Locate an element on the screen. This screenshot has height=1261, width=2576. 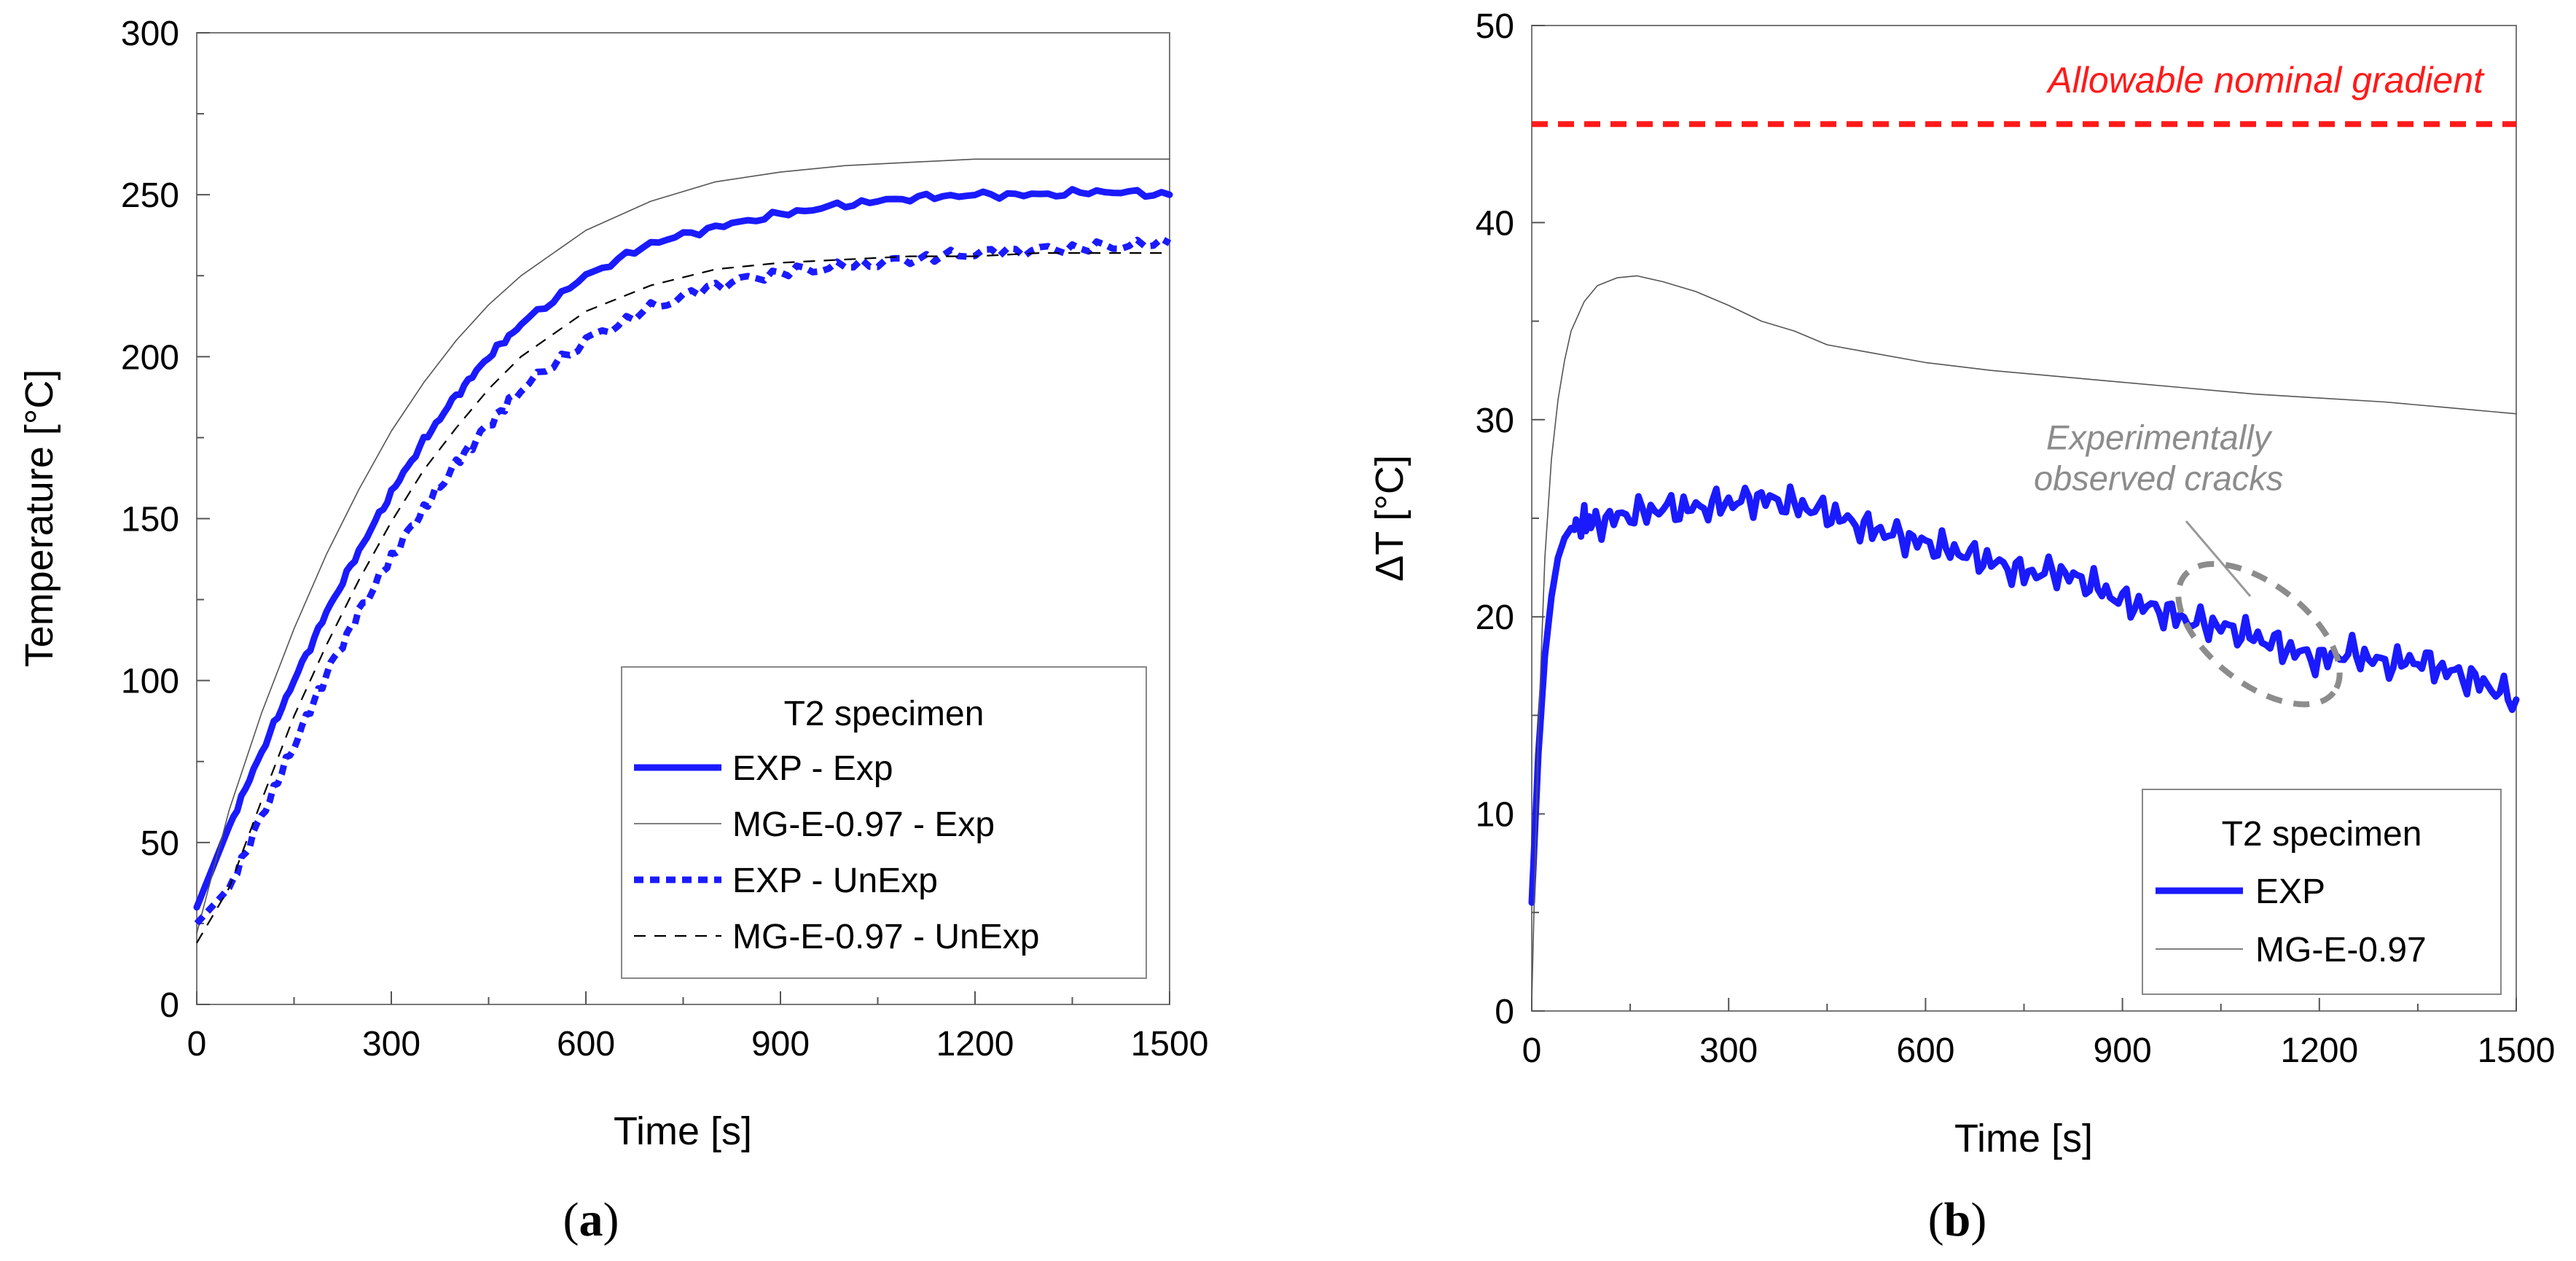
panel-a-ylabel: Temperature [°C] is located at coordinates (39, 519).